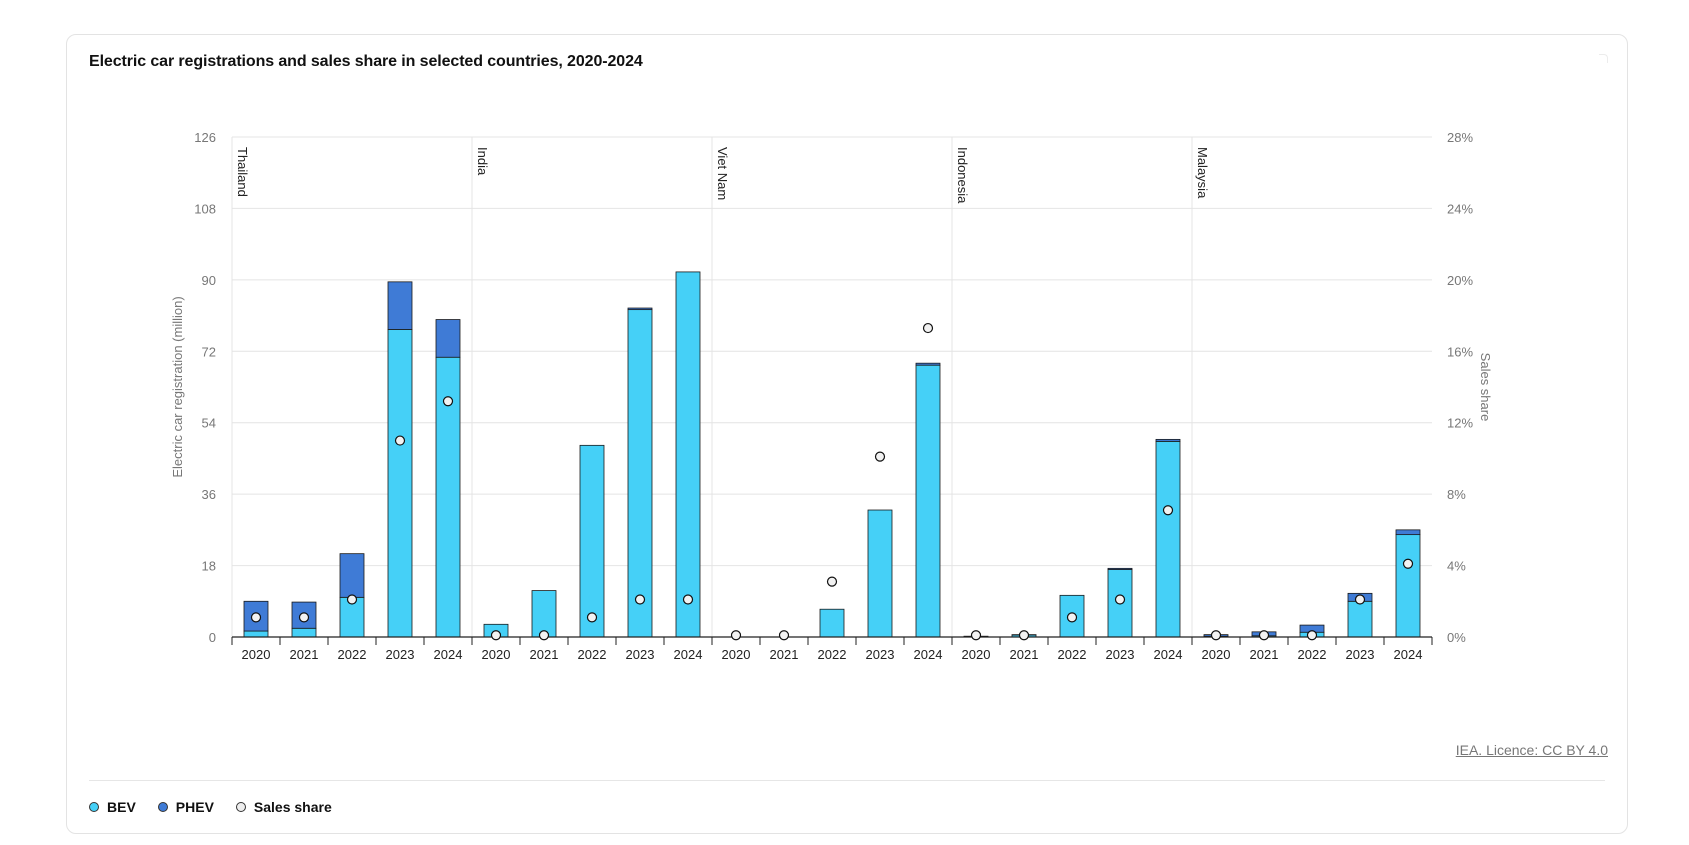  Describe the element at coordinates (1202, 173) in the screenshot. I see `group-label-malaysia: Malaysia` at that location.